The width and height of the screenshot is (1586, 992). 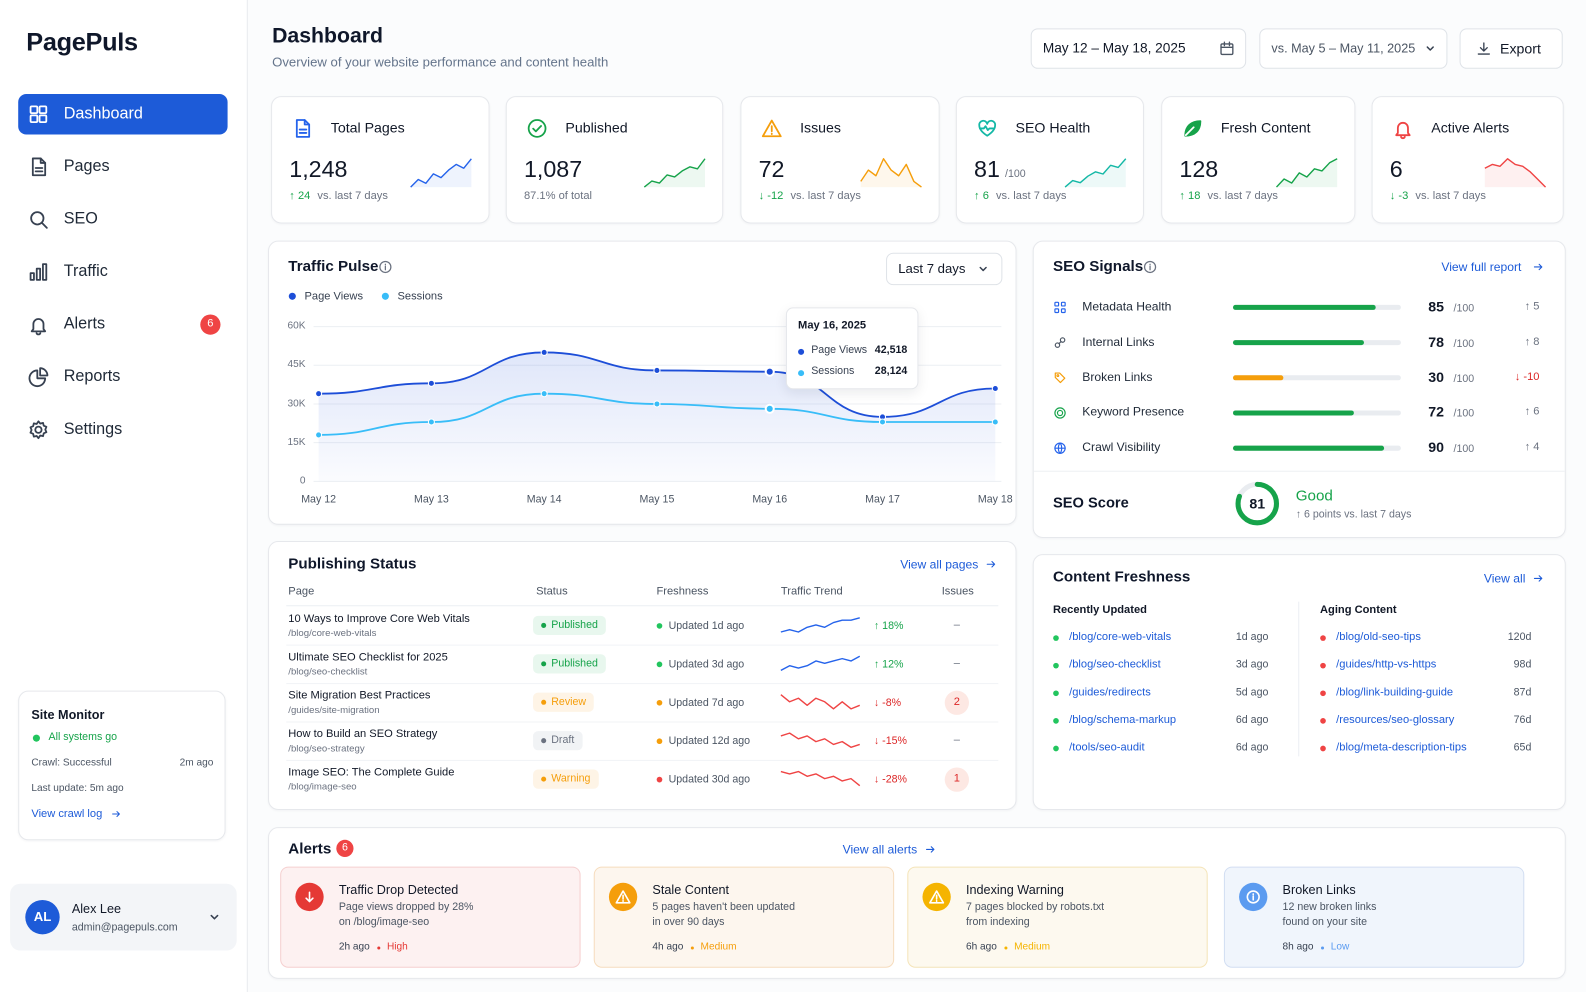 What do you see at coordinates (890, 741) in the screenshot?
I see `trend-change: ↓ -15%` at bounding box center [890, 741].